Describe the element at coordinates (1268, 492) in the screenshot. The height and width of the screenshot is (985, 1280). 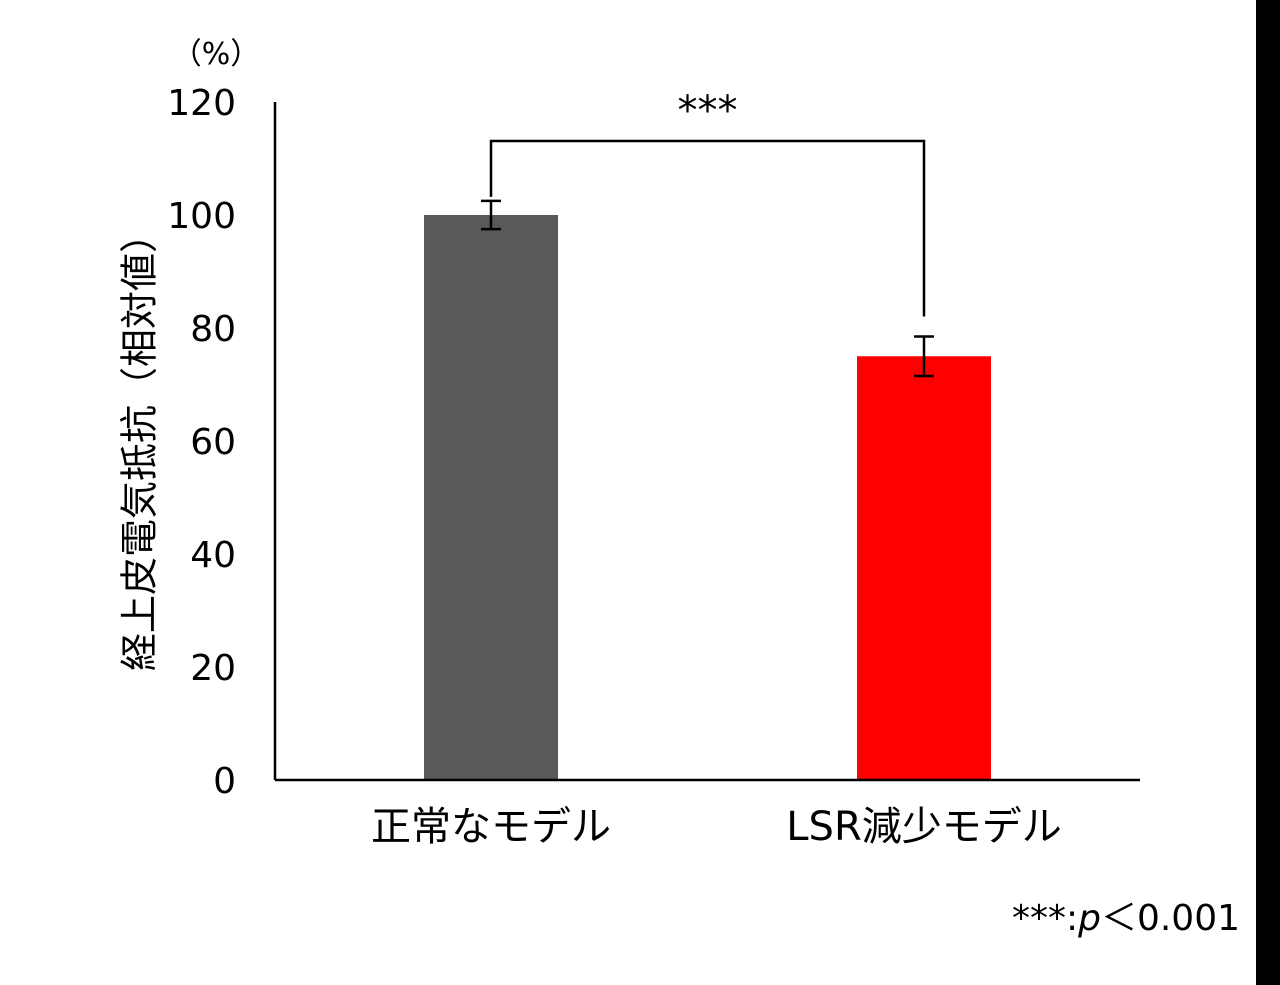
I see `right-edge-strip` at that location.